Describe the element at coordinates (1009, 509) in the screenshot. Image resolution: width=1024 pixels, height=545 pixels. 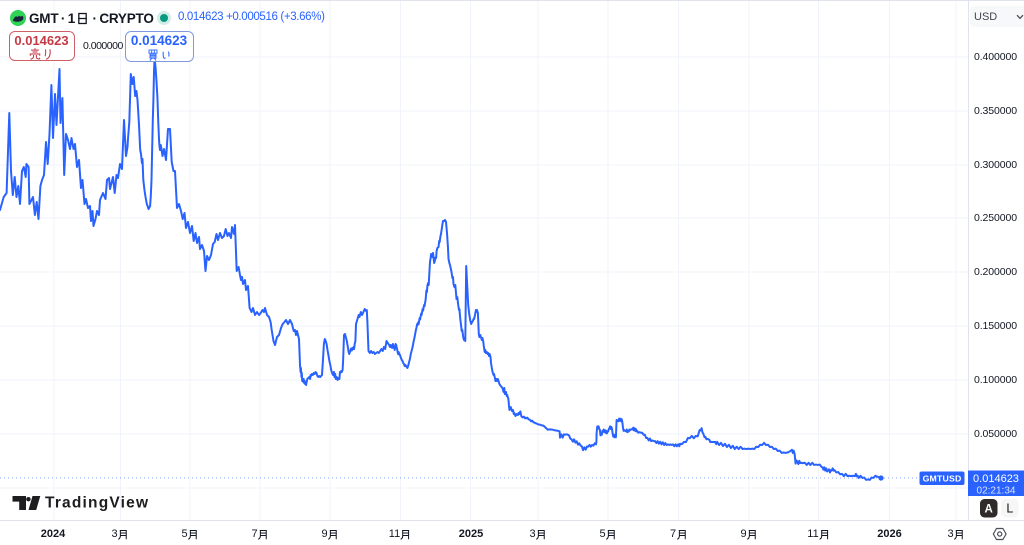
I see `svg-text: L` at that location.